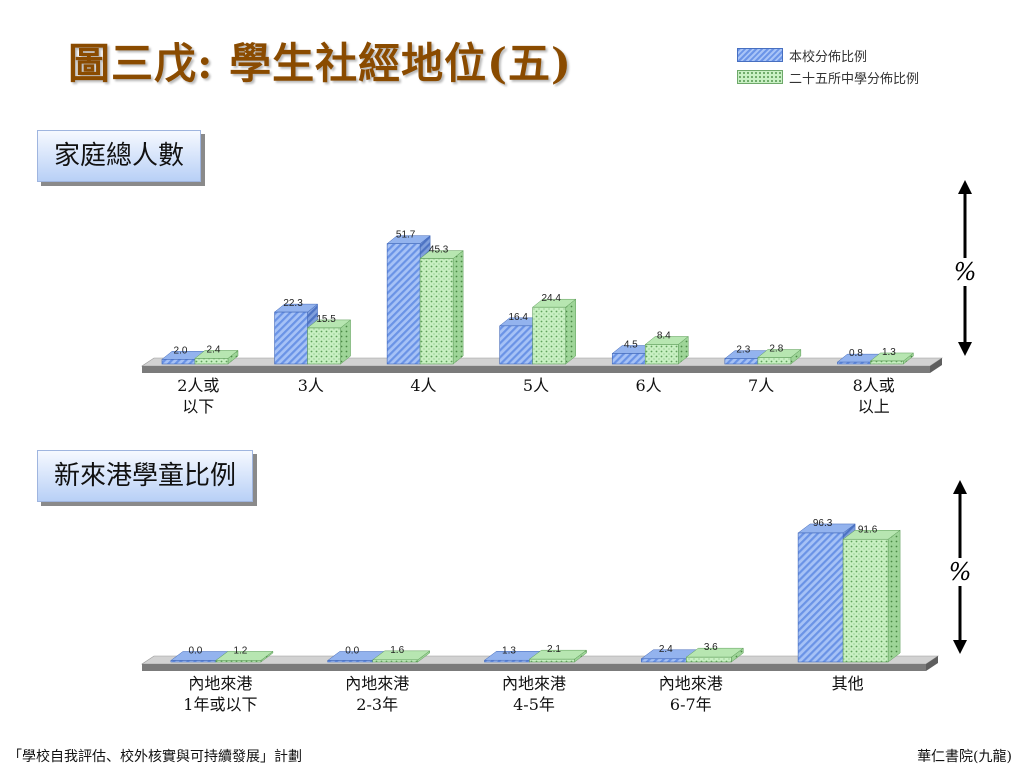  Describe the element at coordinates (760, 55) in the screenshot. I see `legend-swatch-series1` at that location.